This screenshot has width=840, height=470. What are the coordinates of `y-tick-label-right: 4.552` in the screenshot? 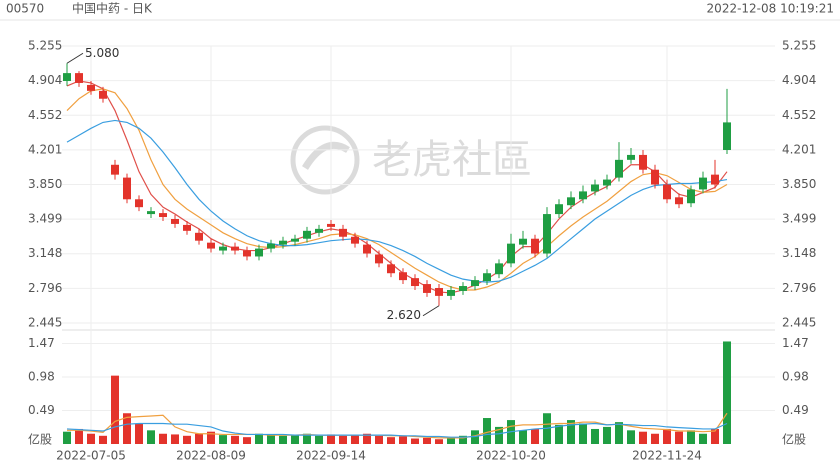 It's located at (799, 115).